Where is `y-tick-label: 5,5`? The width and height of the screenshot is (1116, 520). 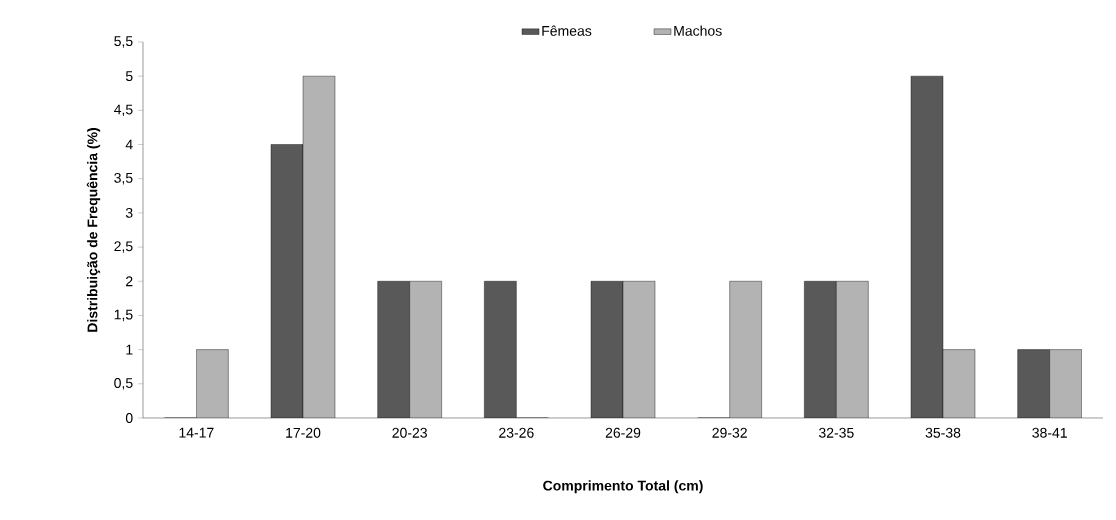
y-tick-label: 5,5 is located at coordinates (123, 42).